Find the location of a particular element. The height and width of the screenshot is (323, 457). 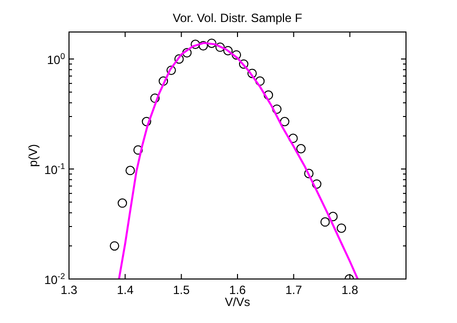

chart-title: Vor. Vol. Distr. Sample F is located at coordinates (237, 18).